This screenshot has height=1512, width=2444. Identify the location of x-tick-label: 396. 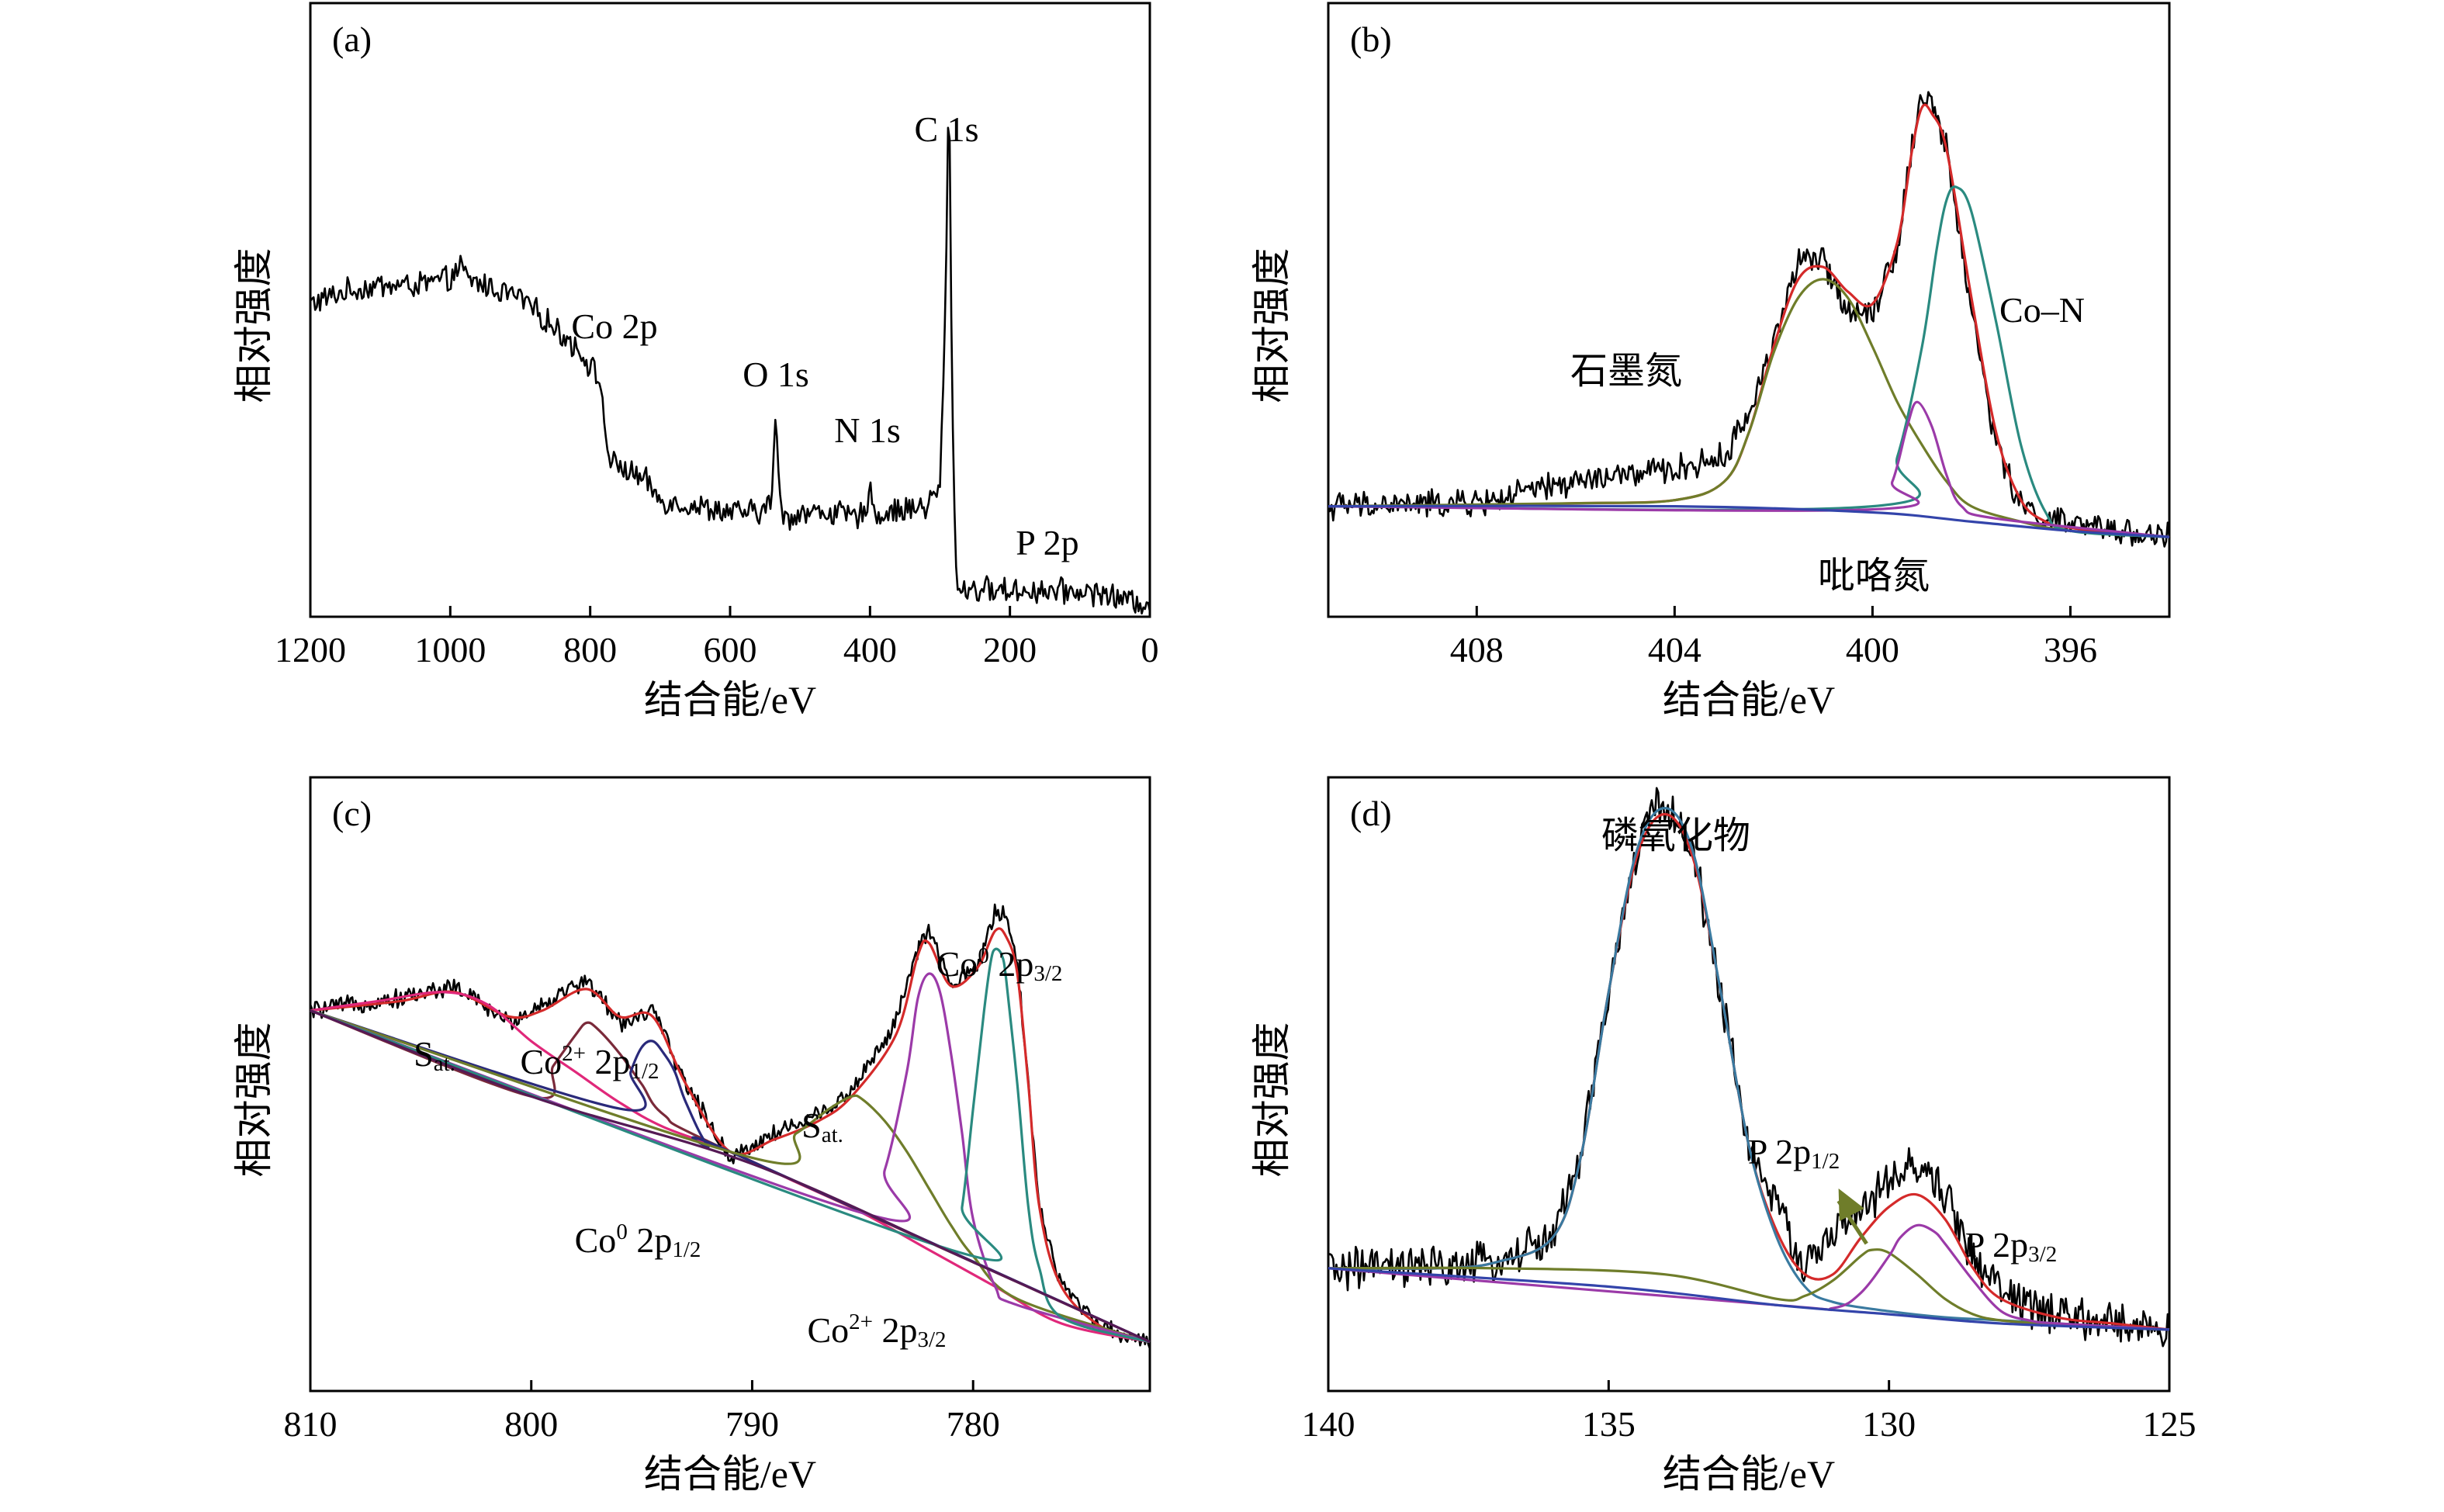
(2070, 650).